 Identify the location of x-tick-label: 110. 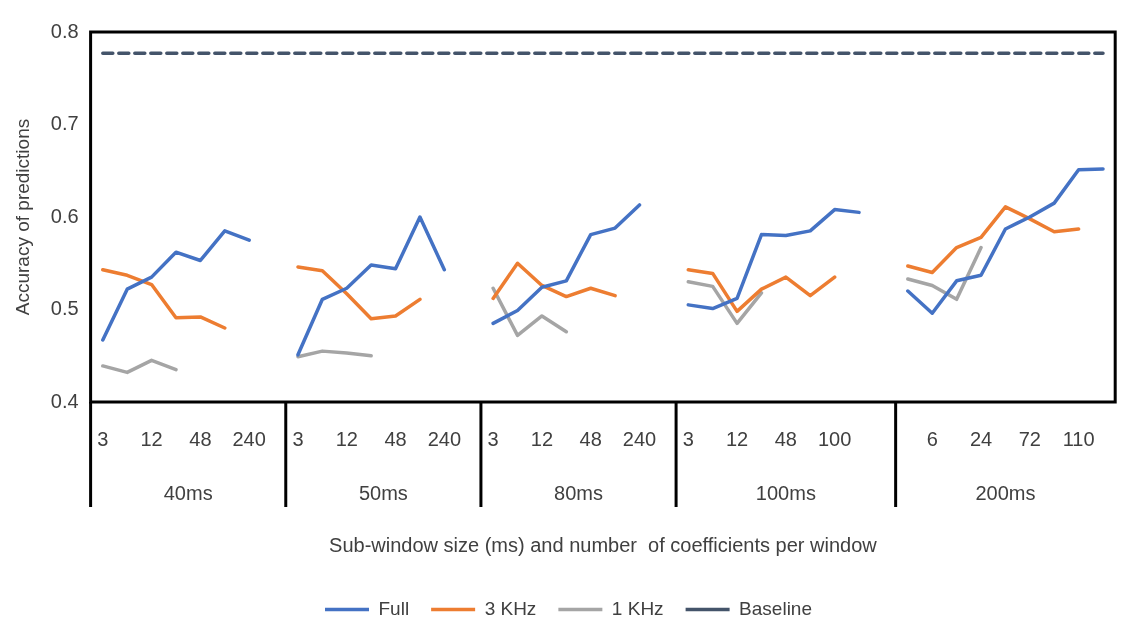
(1078, 438).